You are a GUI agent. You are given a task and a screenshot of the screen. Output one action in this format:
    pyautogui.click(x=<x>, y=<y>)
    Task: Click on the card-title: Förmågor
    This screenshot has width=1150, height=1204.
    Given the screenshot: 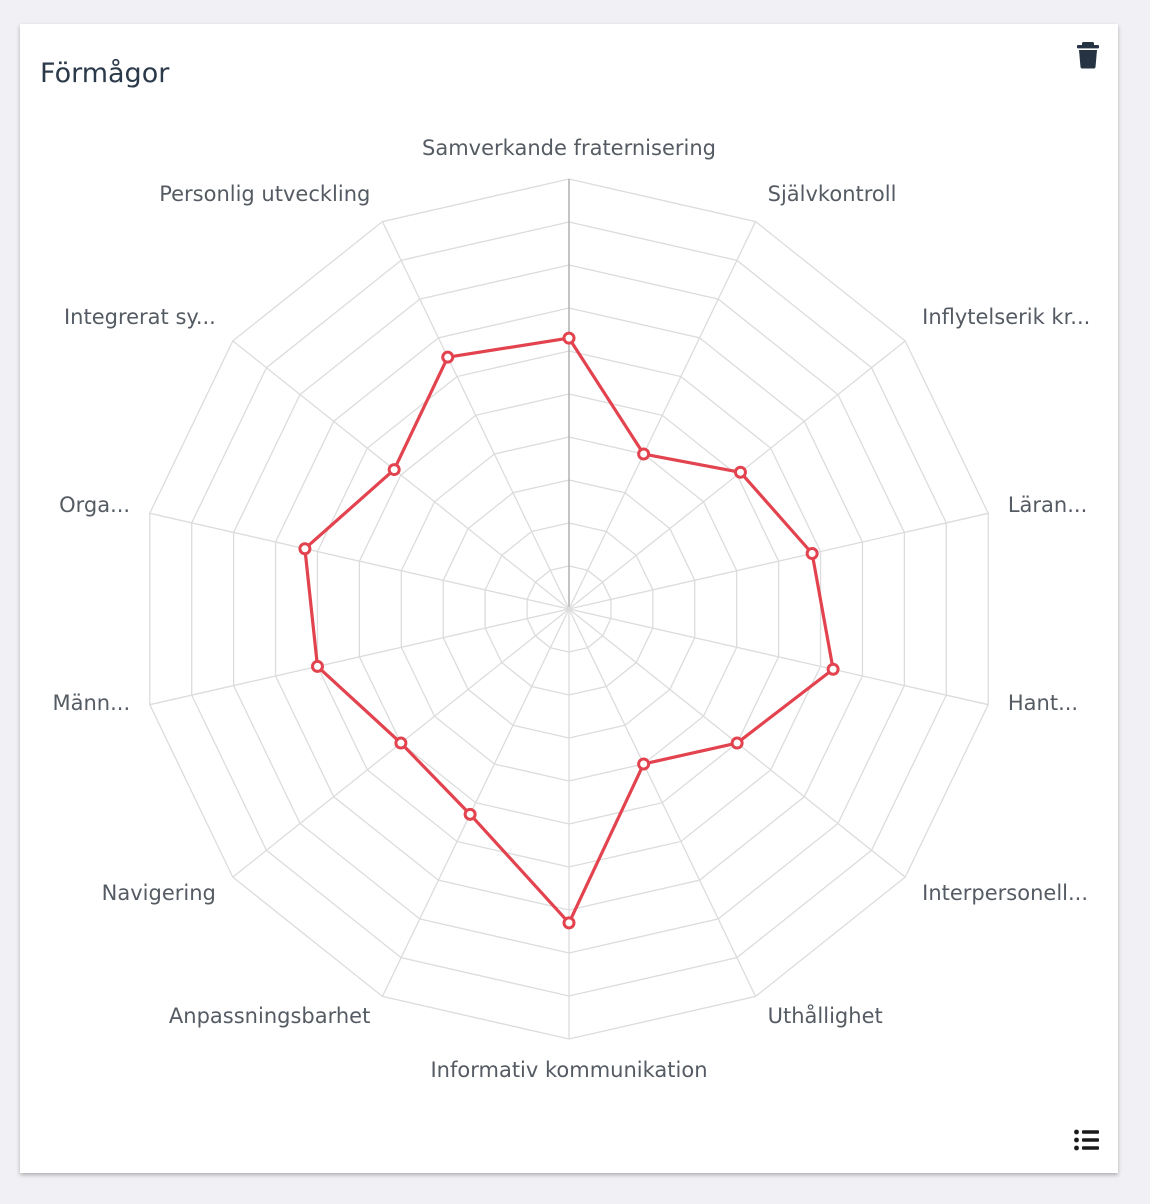 What is the action you would take?
    pyautogui.click(x=105, y=73)
    